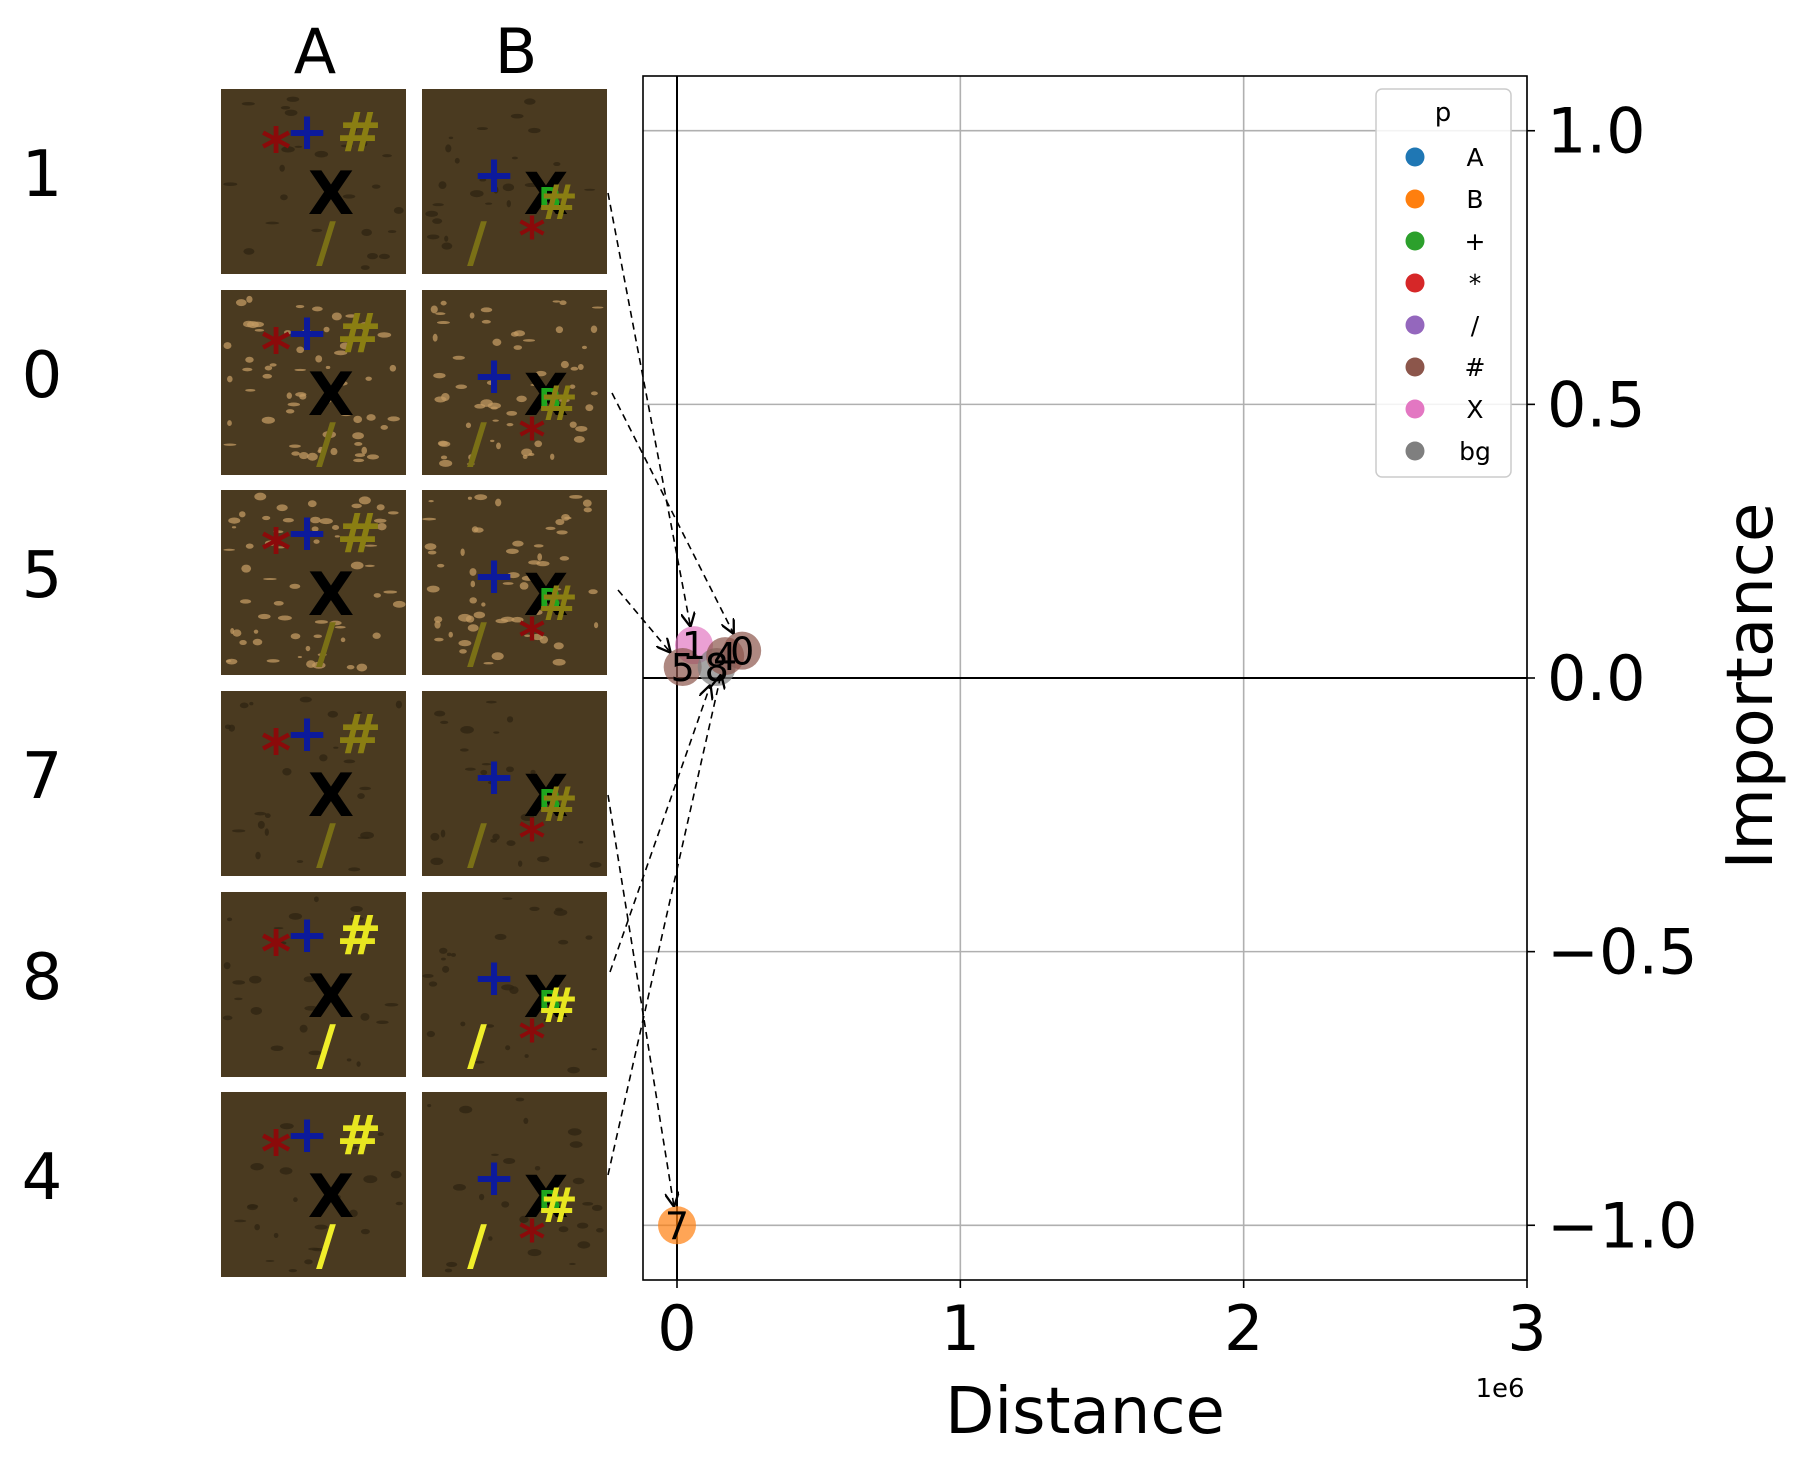  Describe the element at coordinates (1475, 283) in the screenshot. I see `legend-label: *` at that location.